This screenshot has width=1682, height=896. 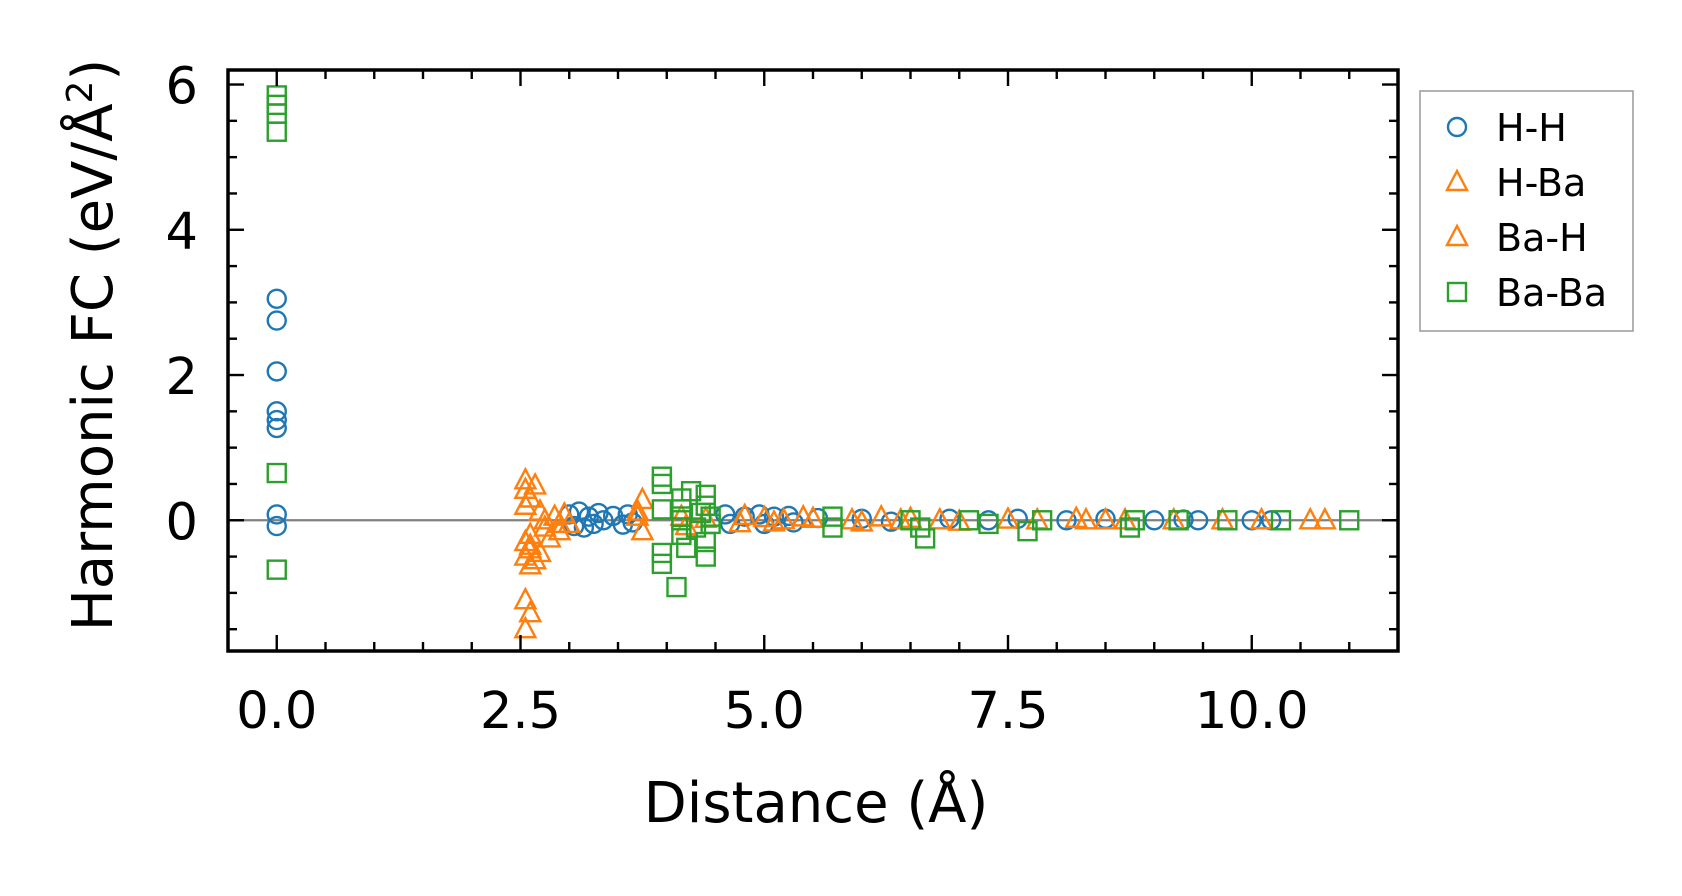 What do you see at coordinates (764, 711) in the screenshot?
I see `x-tick-label: 5.0` at bounding box center [764, 711].